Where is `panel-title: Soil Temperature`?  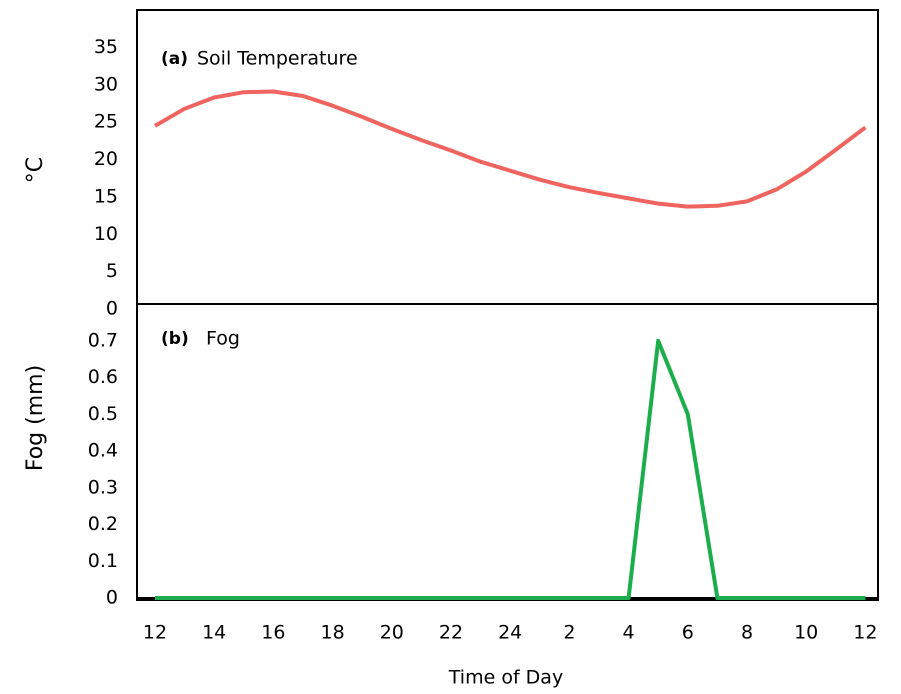
panel-title: Soil Temperature is located at coordinates (277, 59).